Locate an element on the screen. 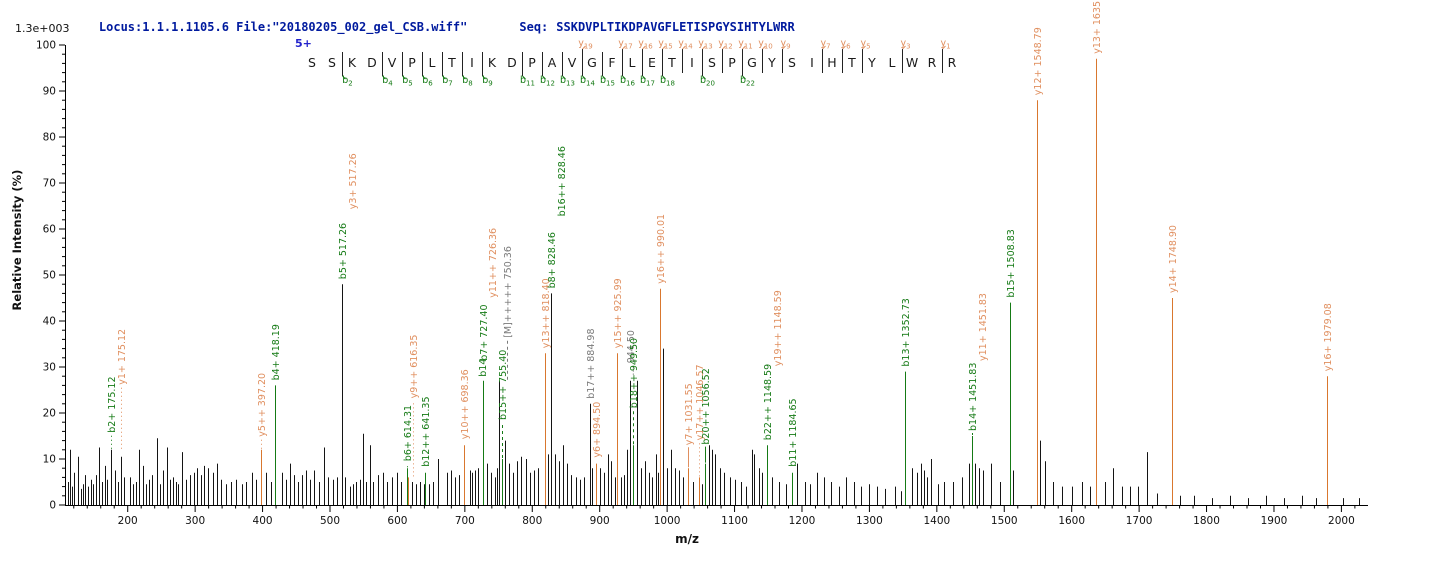  peak-label: b11+ 1184.65 is located at coordinates (793, 432).